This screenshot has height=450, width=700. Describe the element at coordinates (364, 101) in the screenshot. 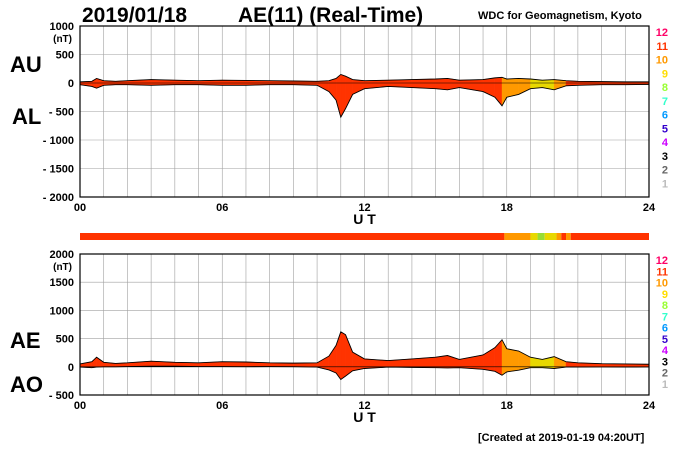

I see `al-series-line` at that location.